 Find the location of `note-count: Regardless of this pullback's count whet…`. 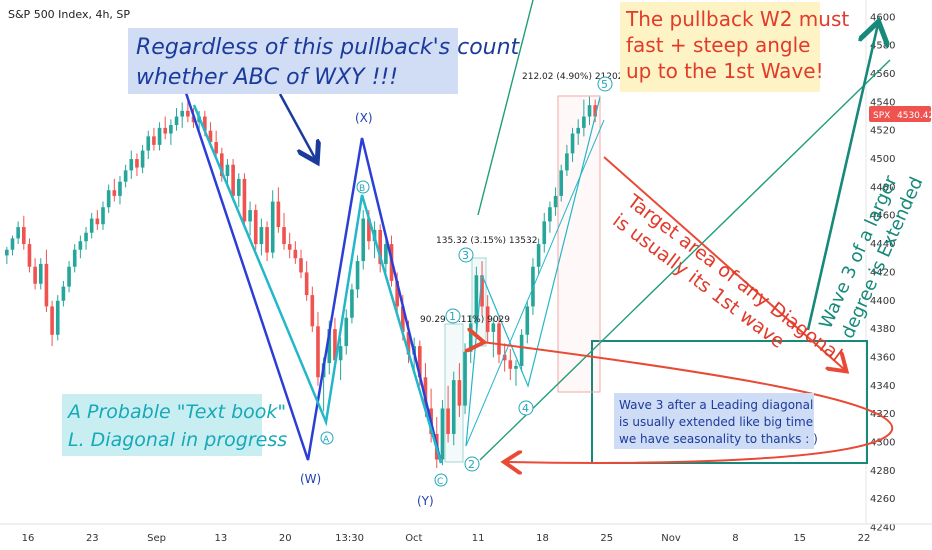

note-count: Regardless of this pullback's count whet… is located at coordinates (324, 61).